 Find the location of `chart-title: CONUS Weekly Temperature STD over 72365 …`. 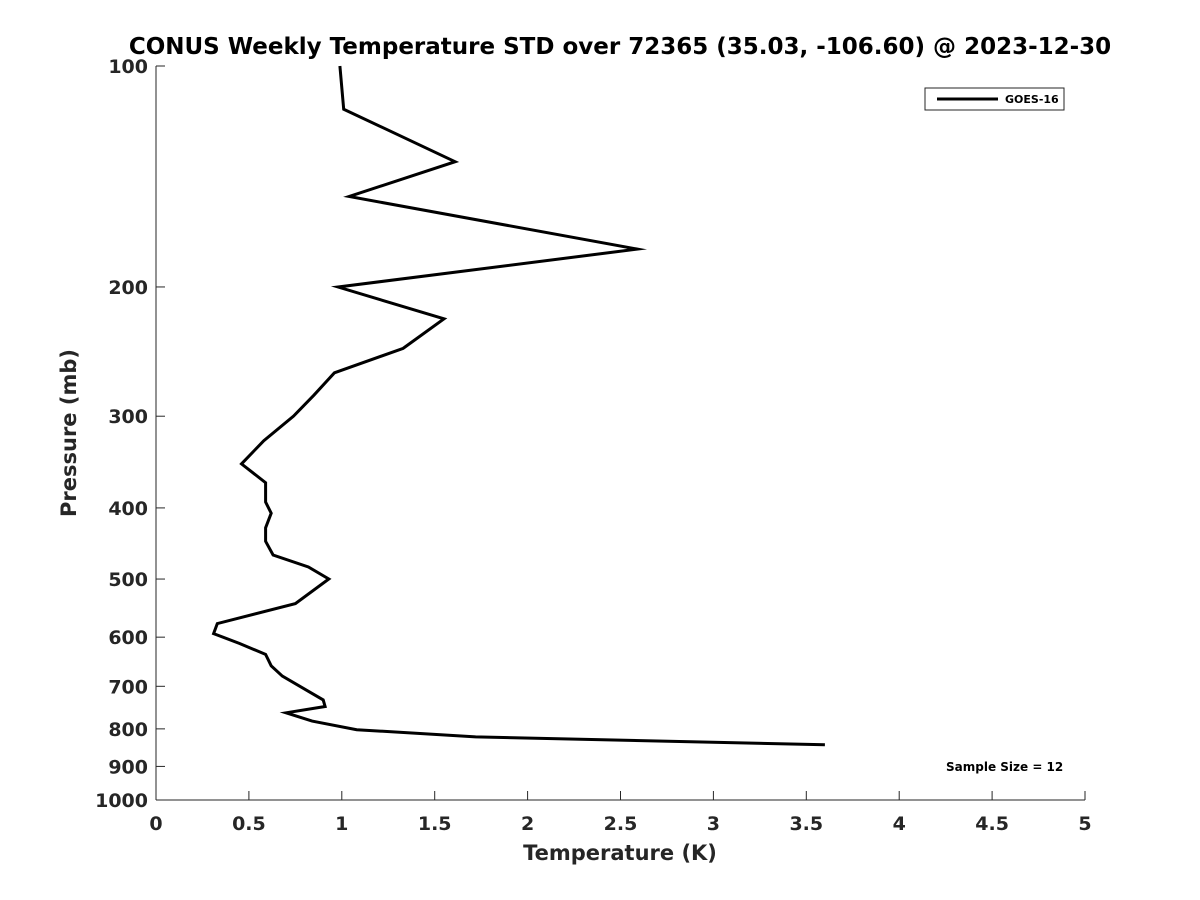

chart-title: CONUS Weekly Temperature STD over 72365 … is located at coordinates (620, 47).